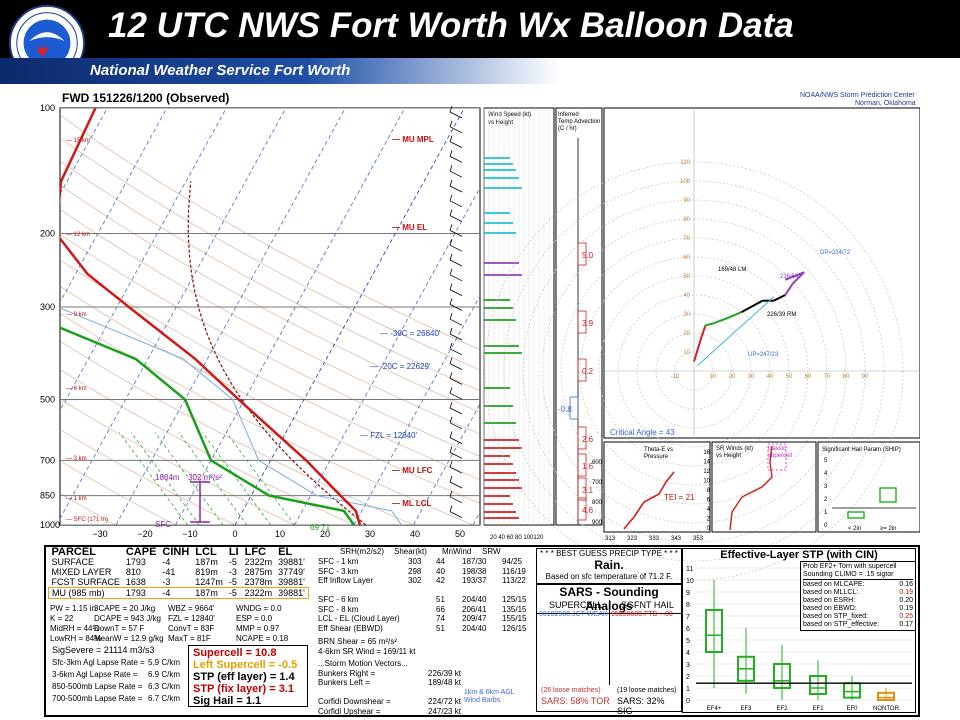  I want to click on sars-col-hail: SGFNT HAIL, so click(647, 605).